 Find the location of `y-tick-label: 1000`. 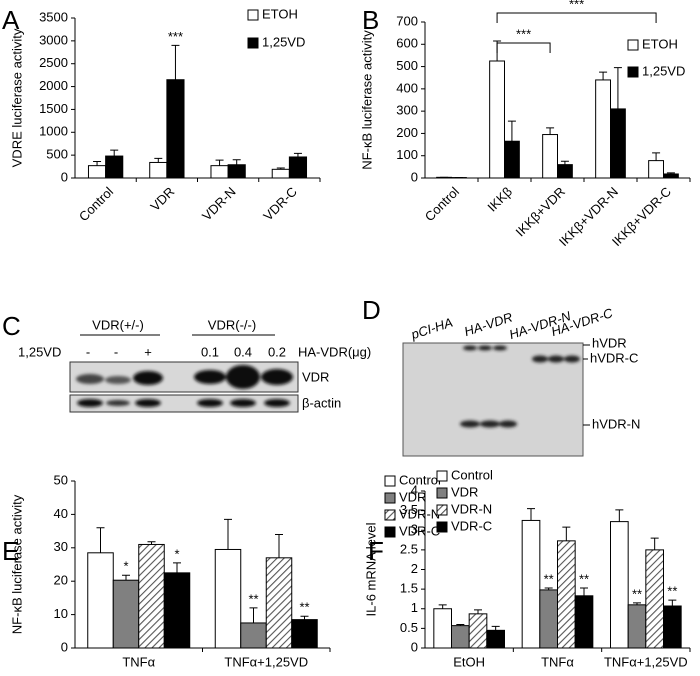

y-tick-label: 1000 is located at coordinates (53, 131).